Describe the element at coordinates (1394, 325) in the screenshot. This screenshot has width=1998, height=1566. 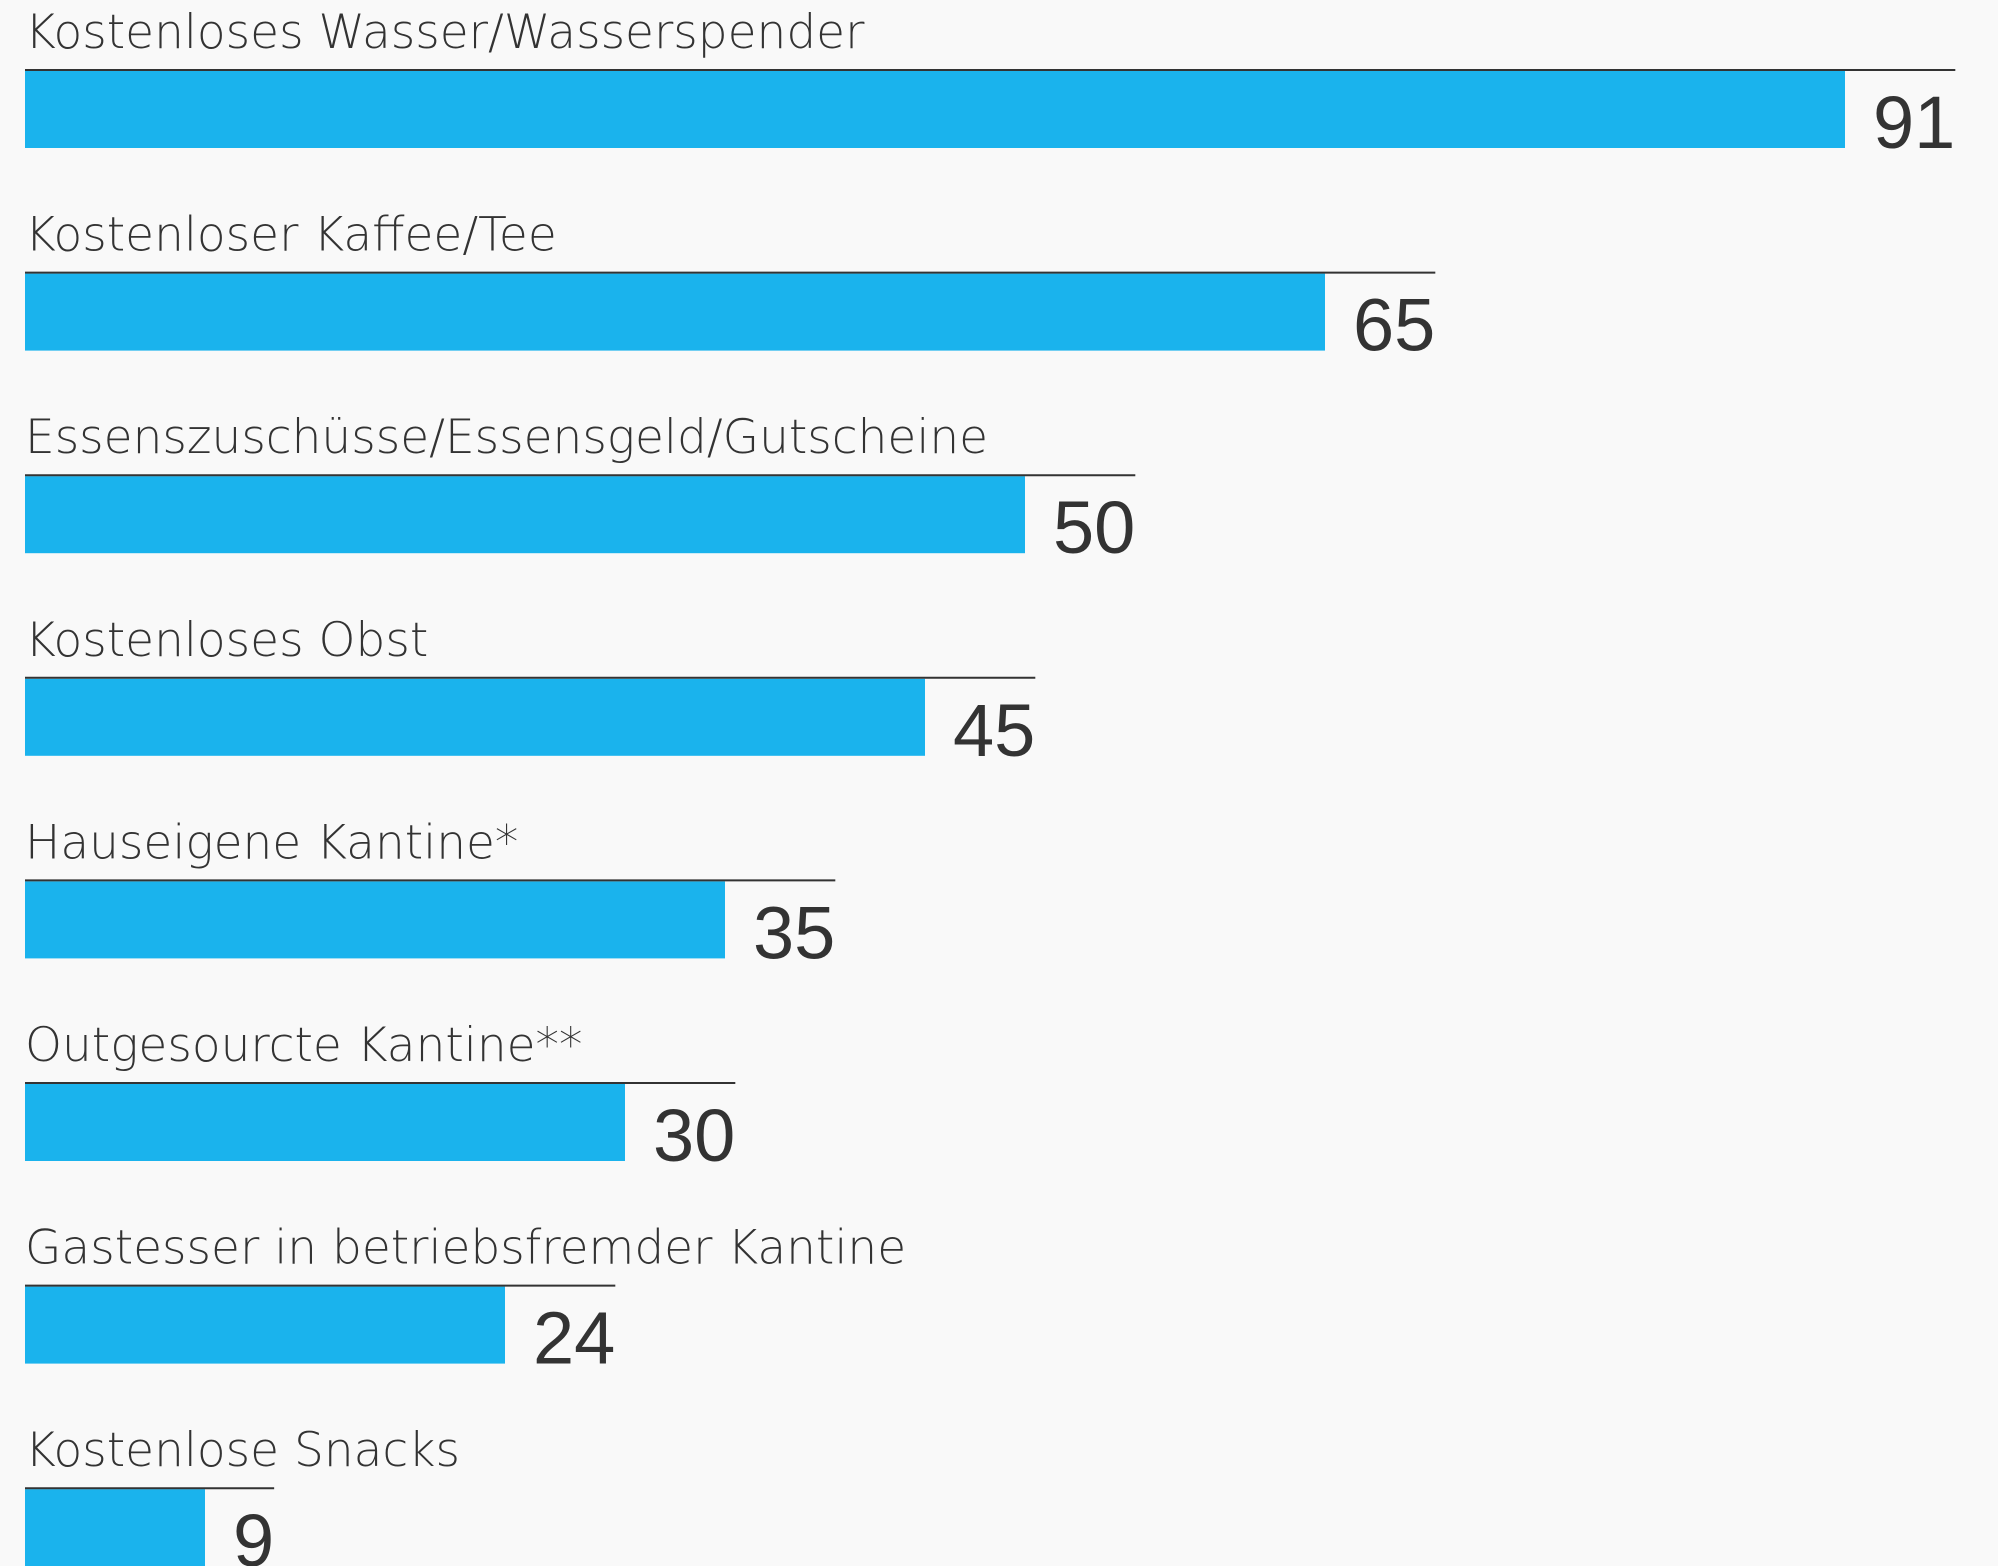
I see `value-label: 65` at that location.